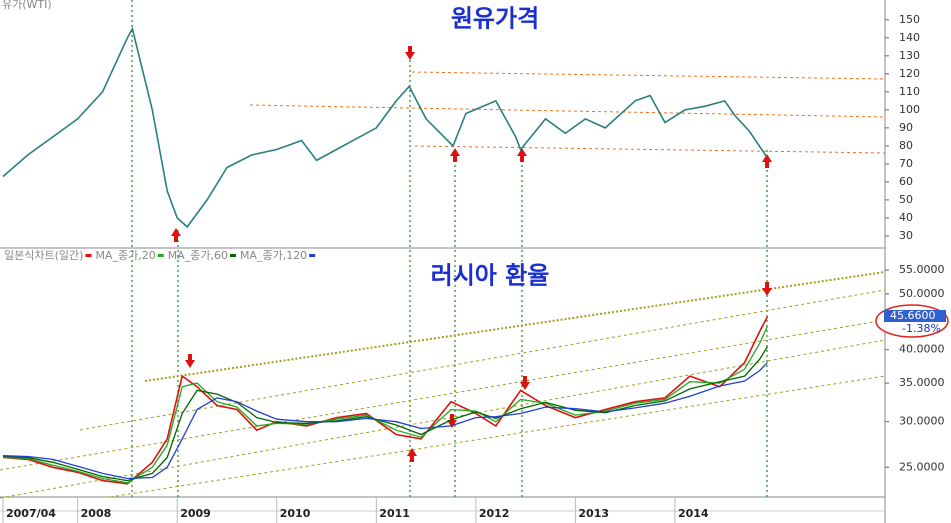 The width and height of the screenshot is (951, 523). Describe the element at coordinates (295, 513) in the screenshot. I see `x-tick-label: 2010` at that location.